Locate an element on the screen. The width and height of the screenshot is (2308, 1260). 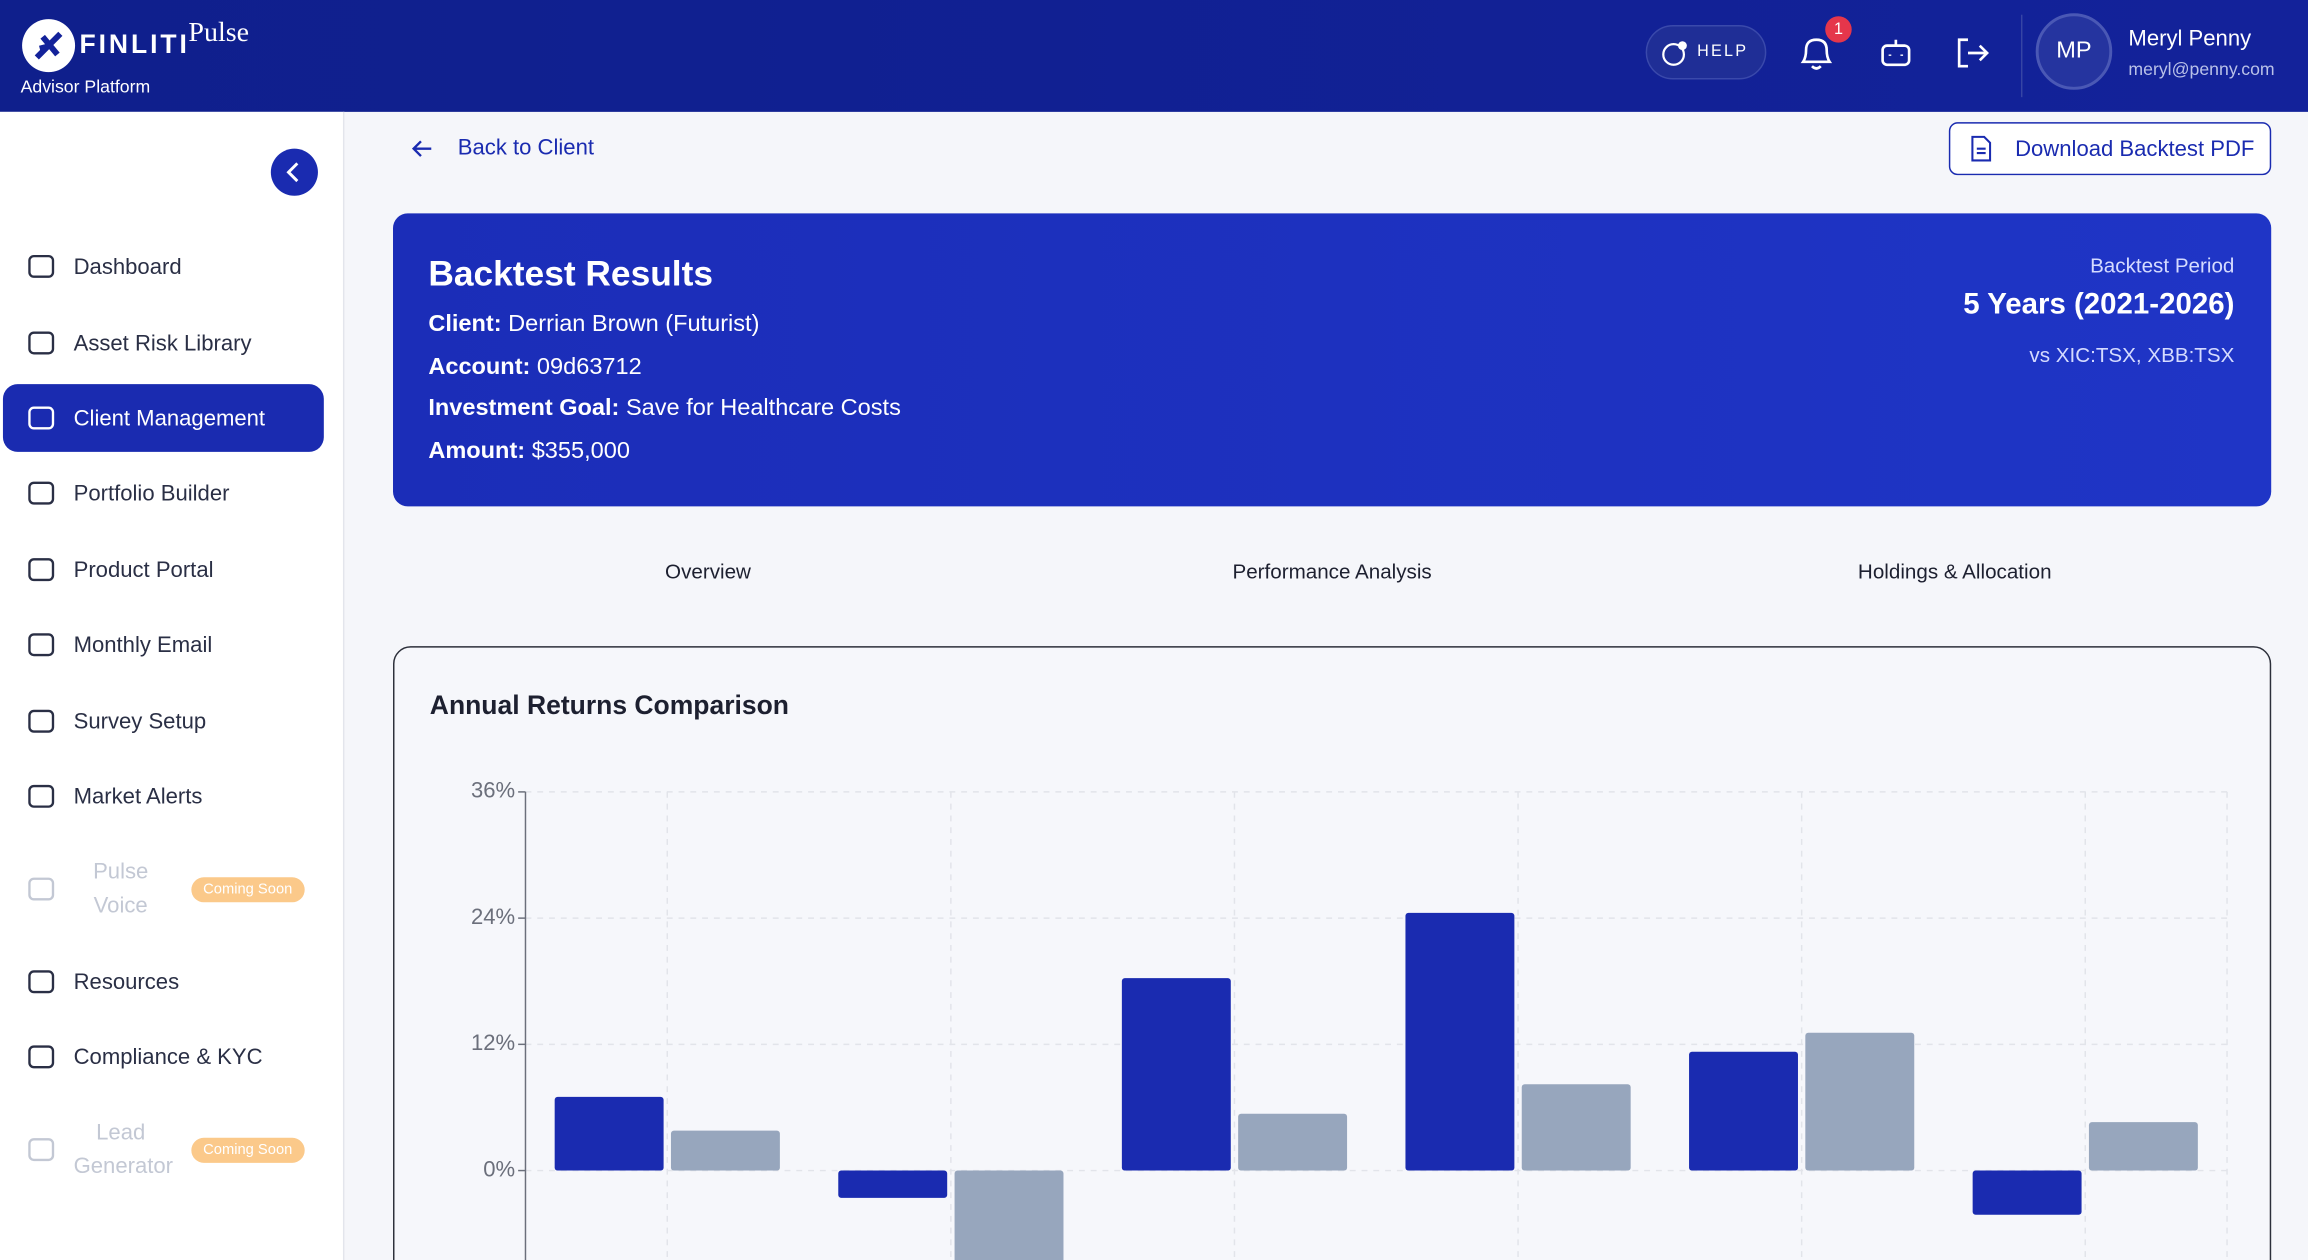
nav-item: Client Management is located at coordinates (163, 418).